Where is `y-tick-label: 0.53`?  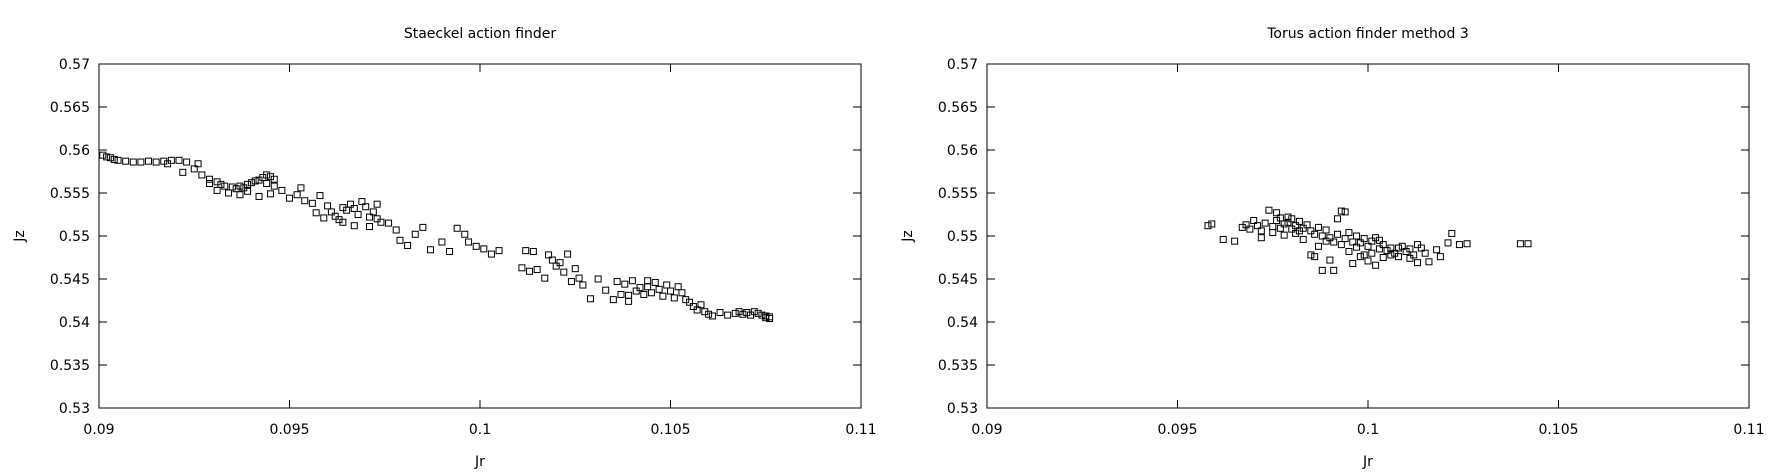
y-tick-label: 0.53 is located at coordinates (962, 409).